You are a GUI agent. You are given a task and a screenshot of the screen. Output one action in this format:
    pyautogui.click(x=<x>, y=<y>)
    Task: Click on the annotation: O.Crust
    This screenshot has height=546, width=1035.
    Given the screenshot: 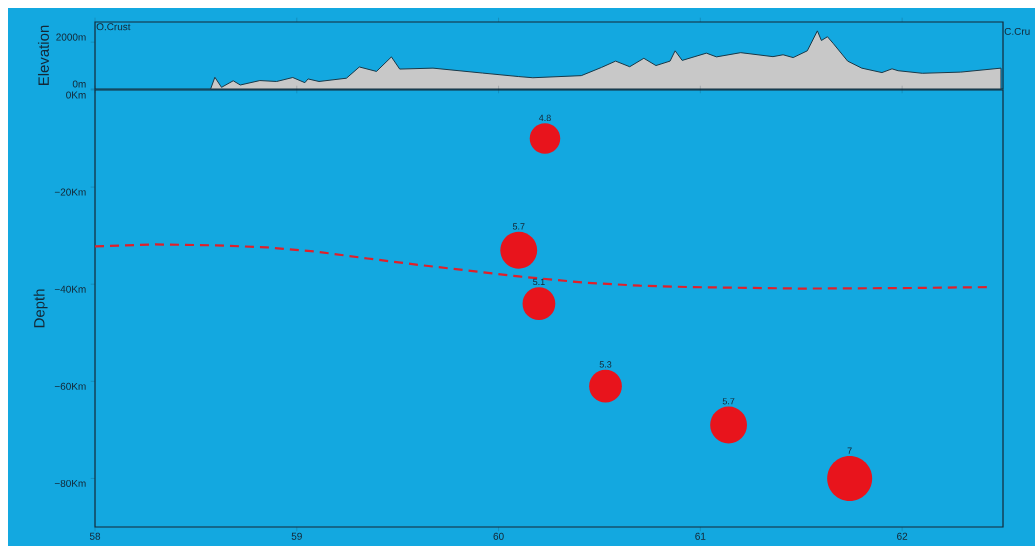 What is the action you would take?
    pyautogui.click(x=113, y=27)
    